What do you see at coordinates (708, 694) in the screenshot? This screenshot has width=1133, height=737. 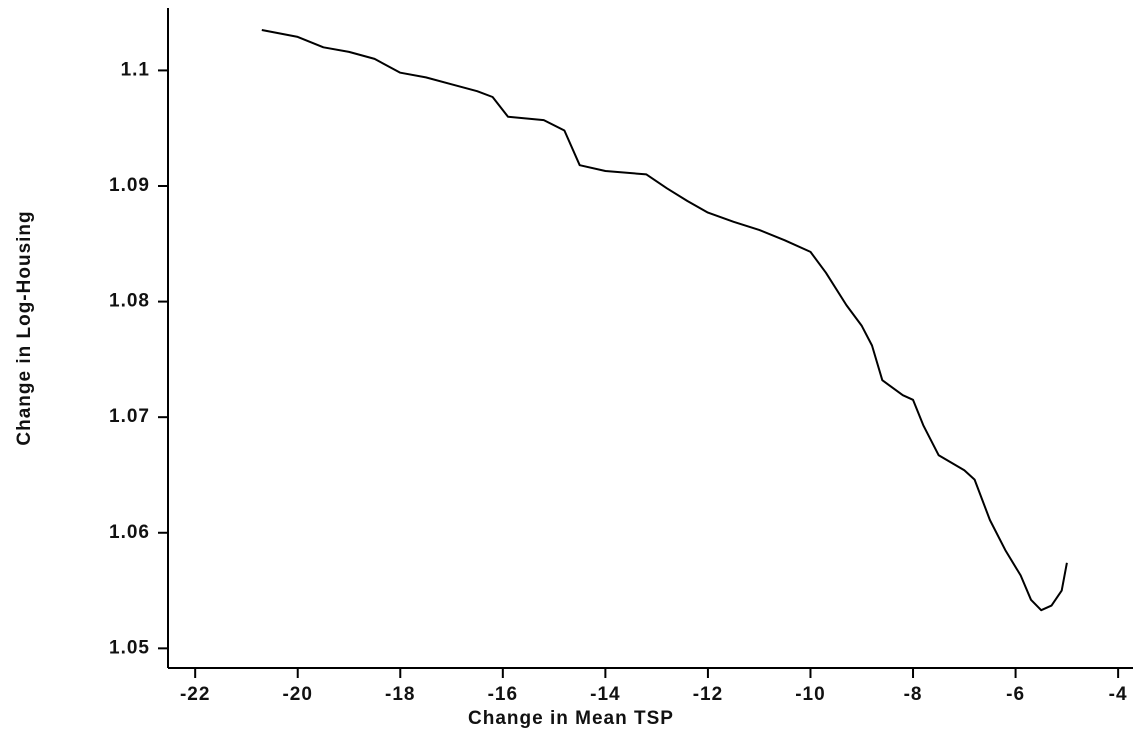 I see `x-tick-label: -12` at bounding box center [708, 694].